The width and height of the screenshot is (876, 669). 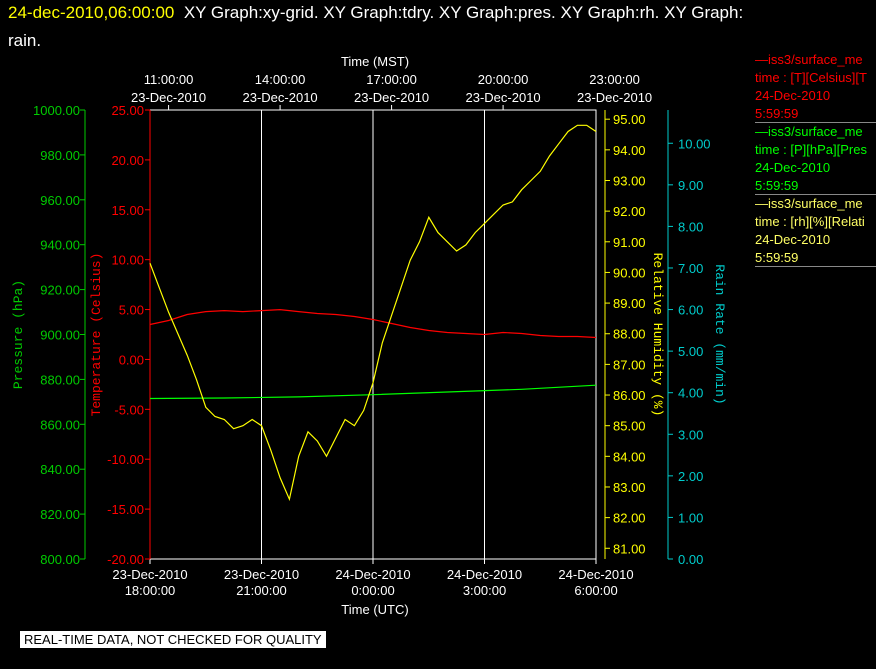 What do you see at coordinates (127, 260) in the screenshot?
I see `tdry-tick-label: 10.00` at bounding box center [127, 260].